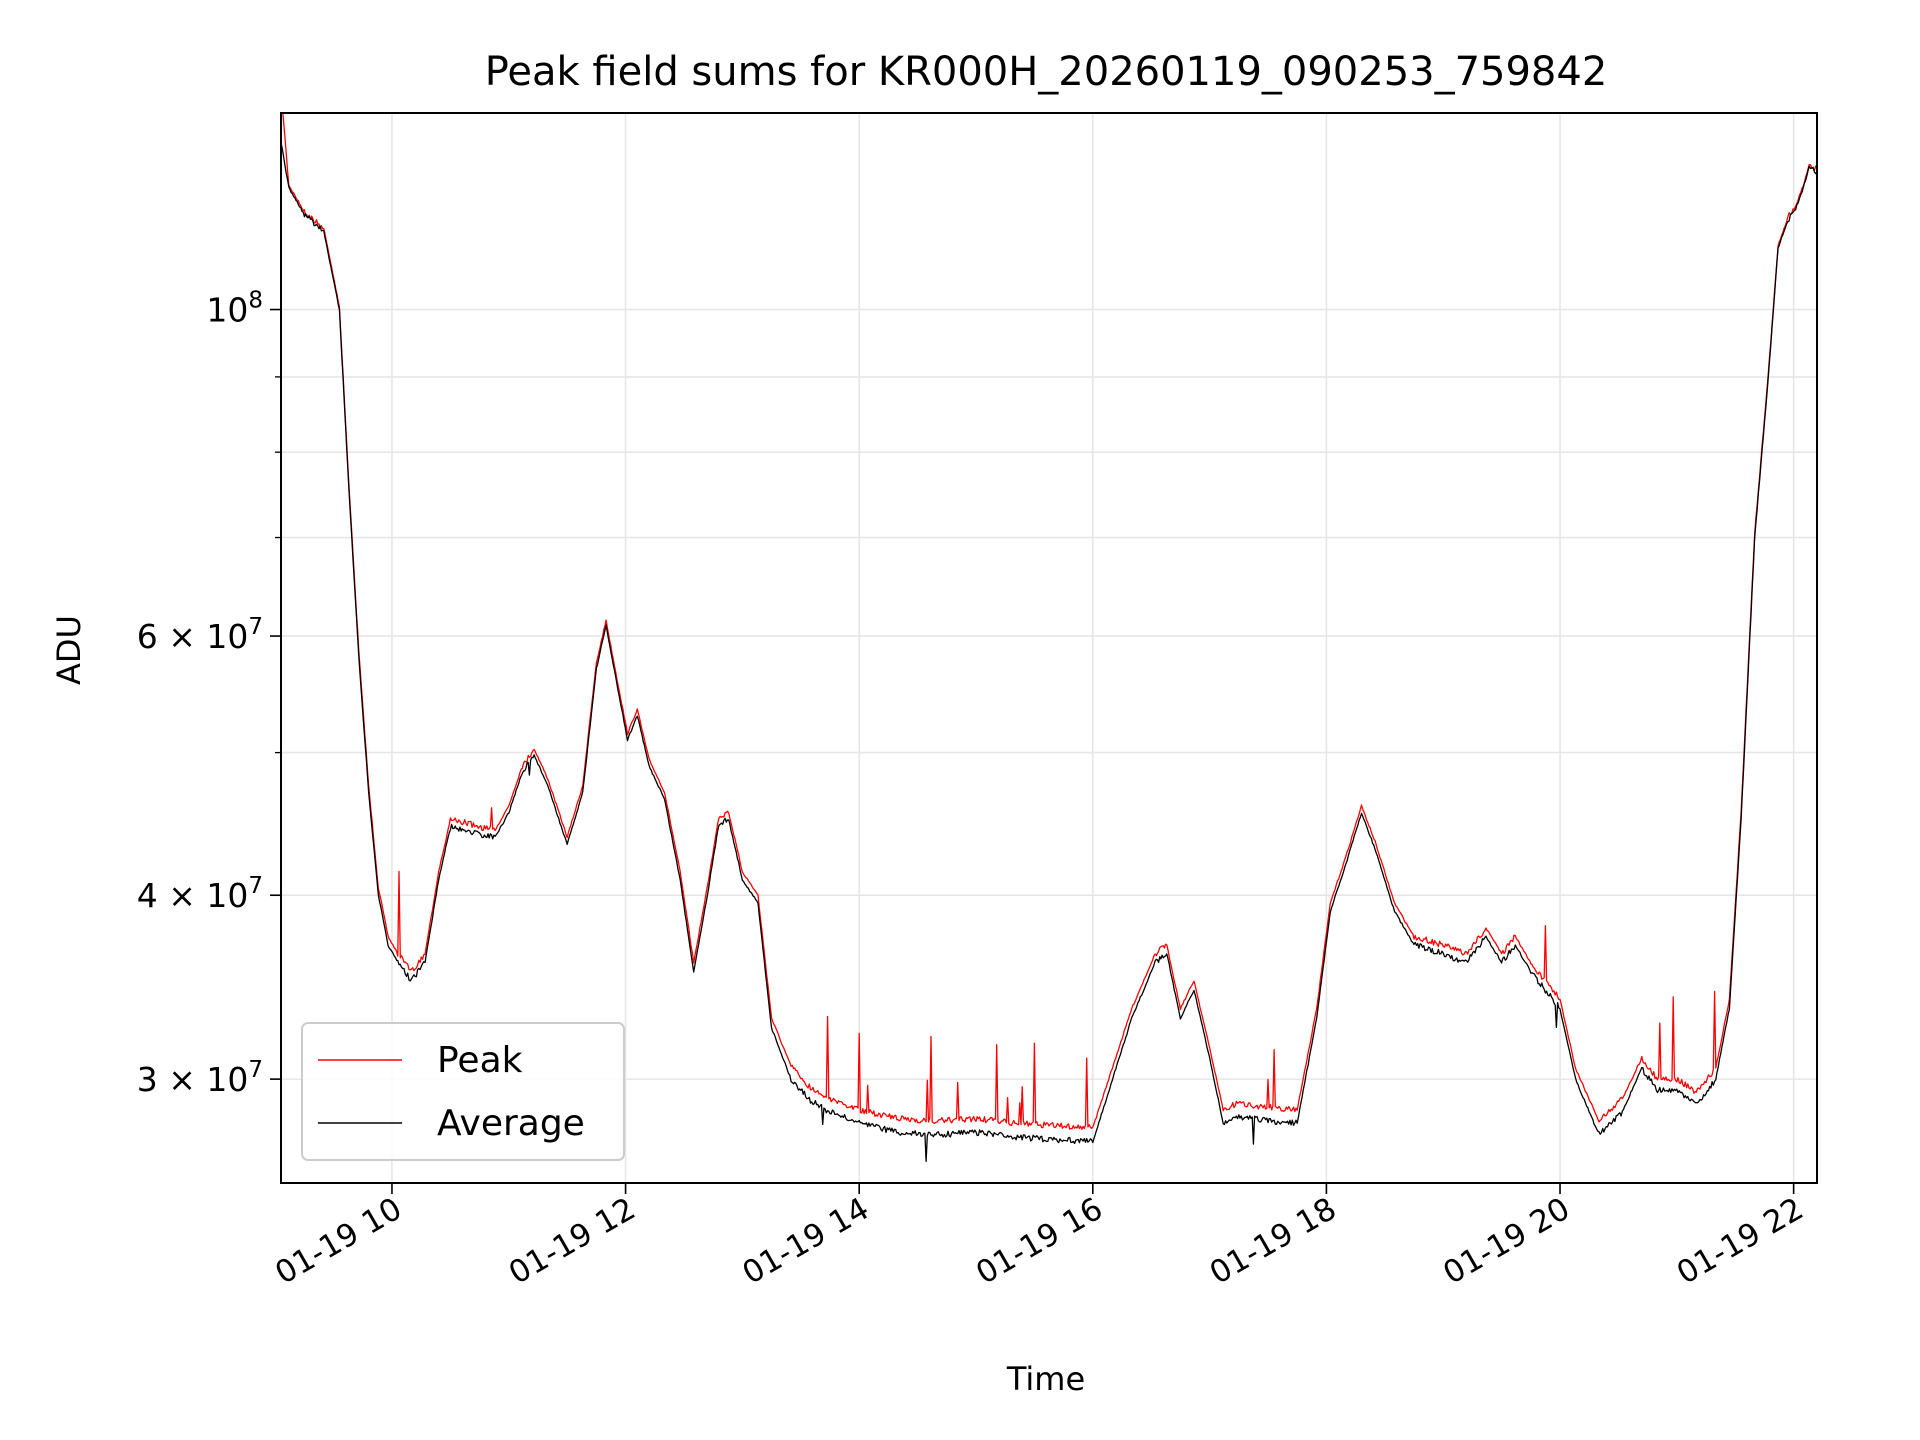  What do you see at coordinates (234, 309) in the screenshot?
I see `y-tick-label: 108` at bounding box center [234, 309].